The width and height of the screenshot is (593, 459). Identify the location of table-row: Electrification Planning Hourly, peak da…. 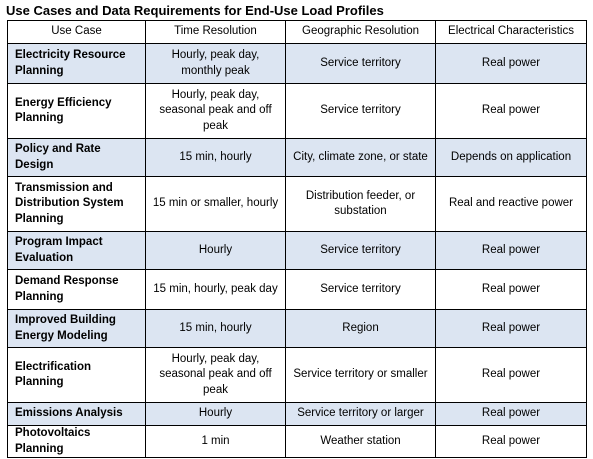
(297, 375).